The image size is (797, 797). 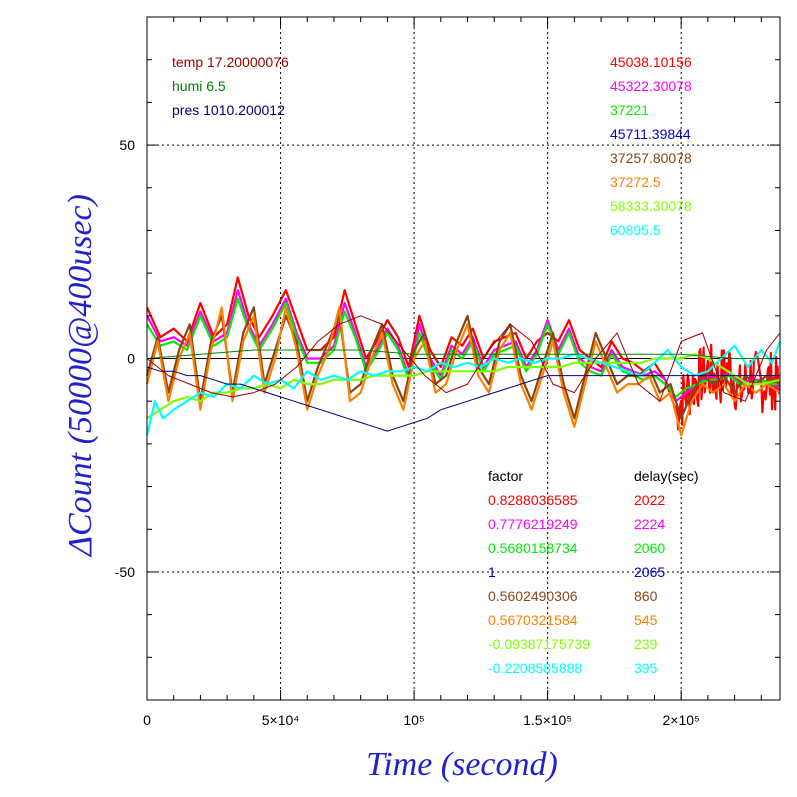 What do you see at coordinates (533, 524) in the screenshot?
I see `factor-row-1: 0.7776219249` at bounding box center [533, 524].